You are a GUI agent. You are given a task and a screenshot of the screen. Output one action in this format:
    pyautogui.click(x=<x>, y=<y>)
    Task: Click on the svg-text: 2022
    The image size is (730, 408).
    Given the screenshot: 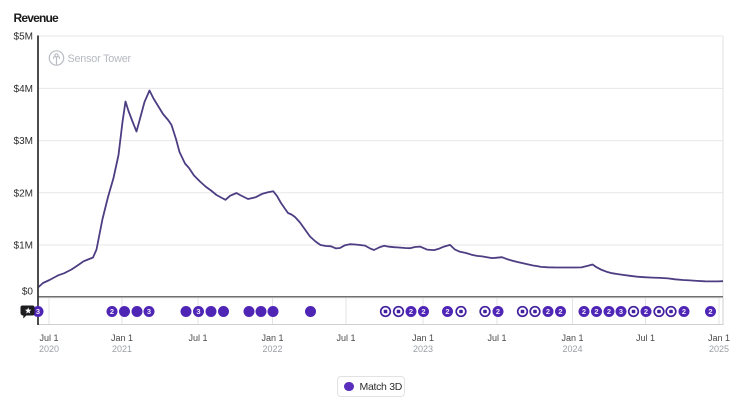 What is the action you would take?
    pyautogui.click(x=272, y=349)
    